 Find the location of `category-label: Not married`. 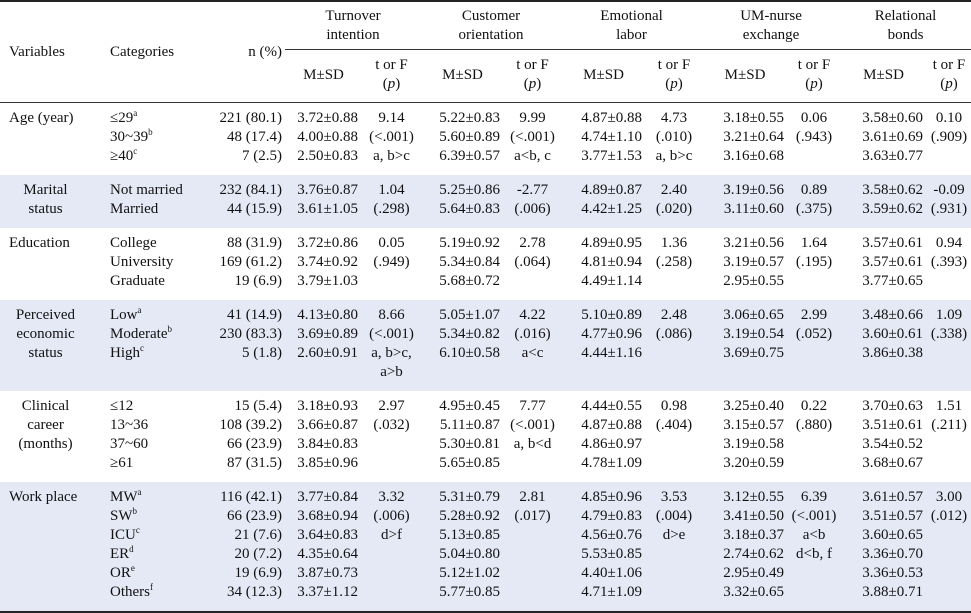

category-label: Not married is located at coordinates (146, 190).